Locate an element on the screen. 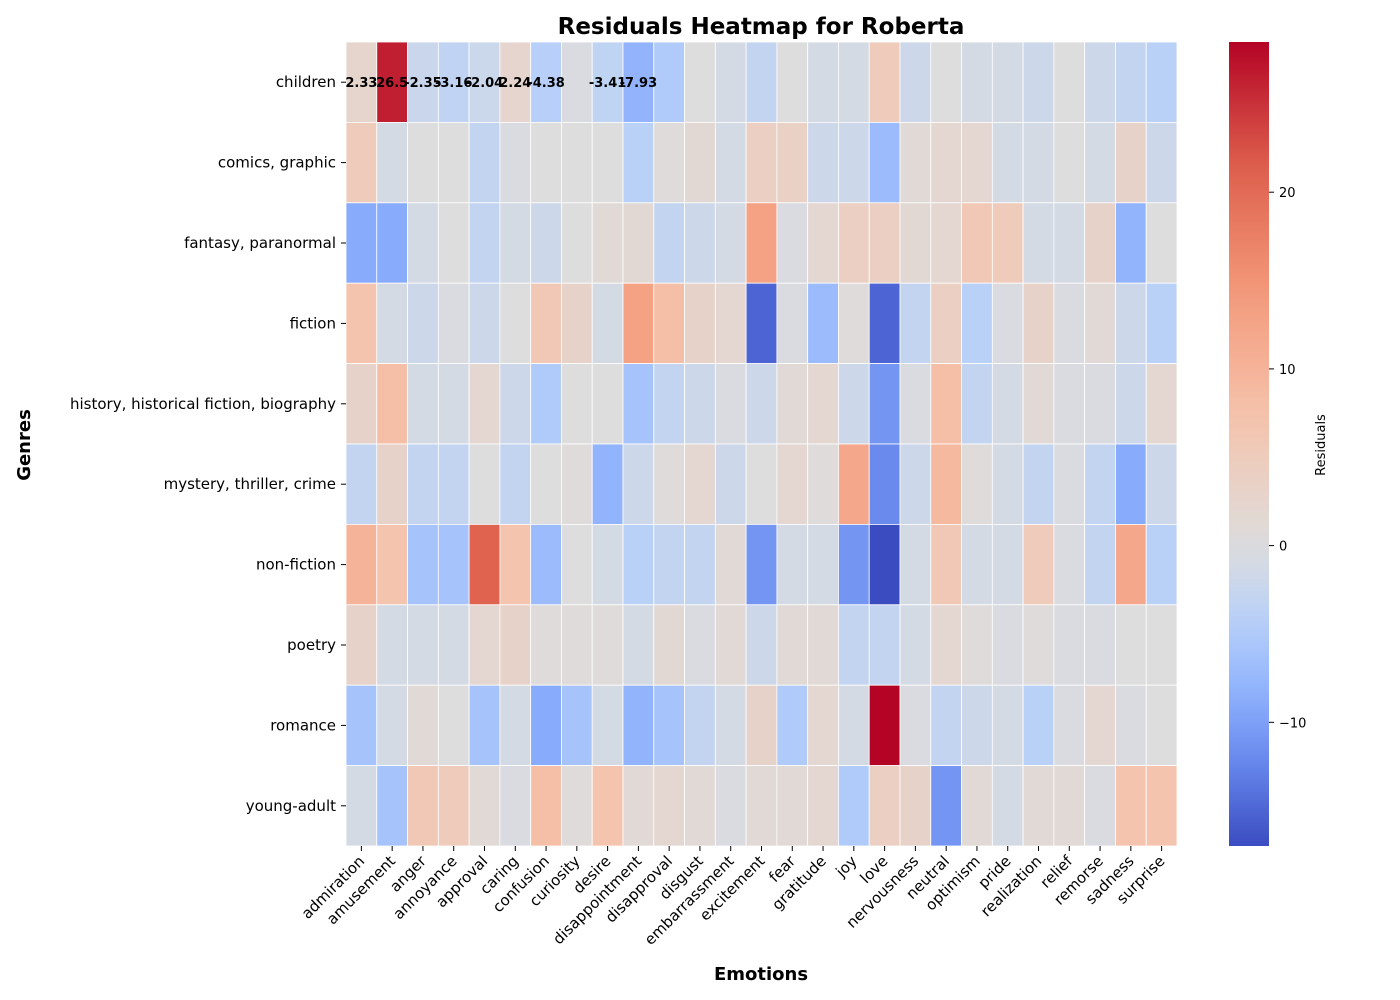  x-axis-label: Emotions is located at coordinates (761, 974).